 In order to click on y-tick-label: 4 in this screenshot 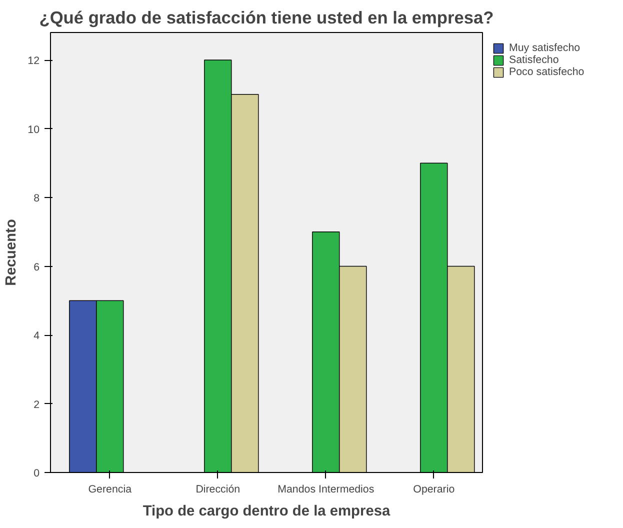, I will do `click(37, 336)`.